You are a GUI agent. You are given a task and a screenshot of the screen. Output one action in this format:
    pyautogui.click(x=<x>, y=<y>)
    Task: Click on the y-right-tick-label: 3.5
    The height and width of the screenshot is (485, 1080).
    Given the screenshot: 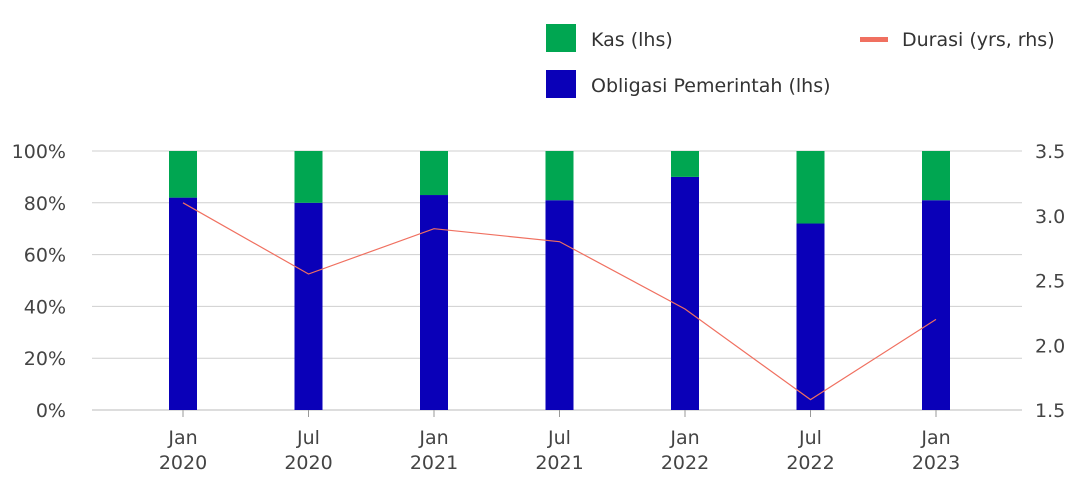 What is the action you would take?
    pyautogui.click(x=1050, y=152)
    